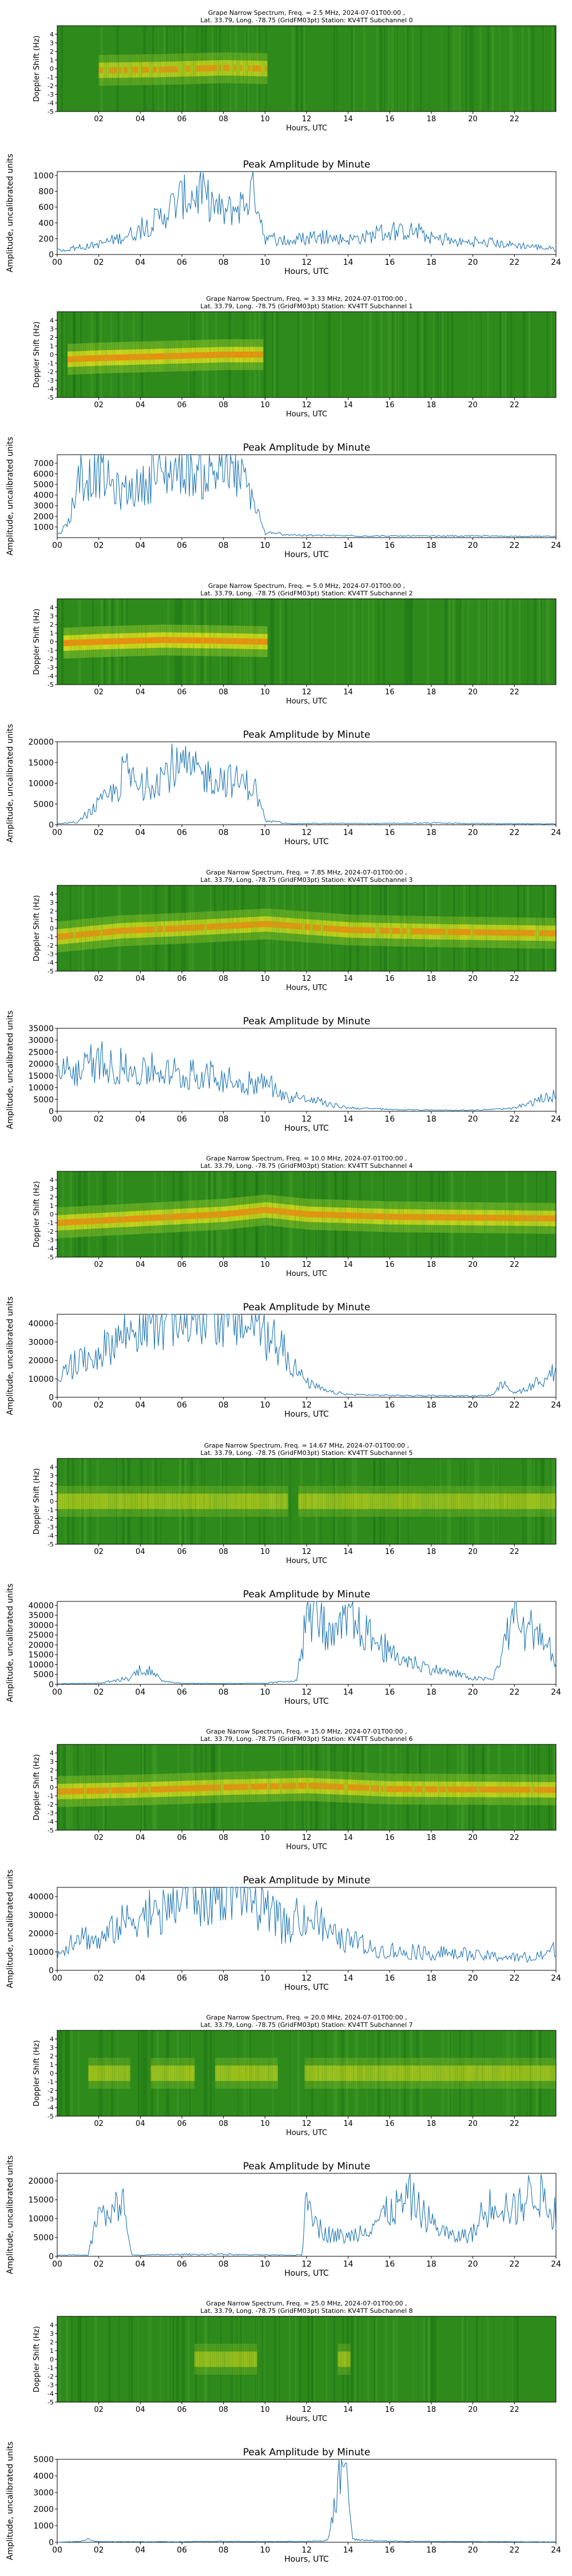 The width and height of the screenshot is (572, 2576). What do you see at coordinates (41, 1342) in the screenshot?
I see `y-tick-label: 30000` at bounding box center [41, 1342].